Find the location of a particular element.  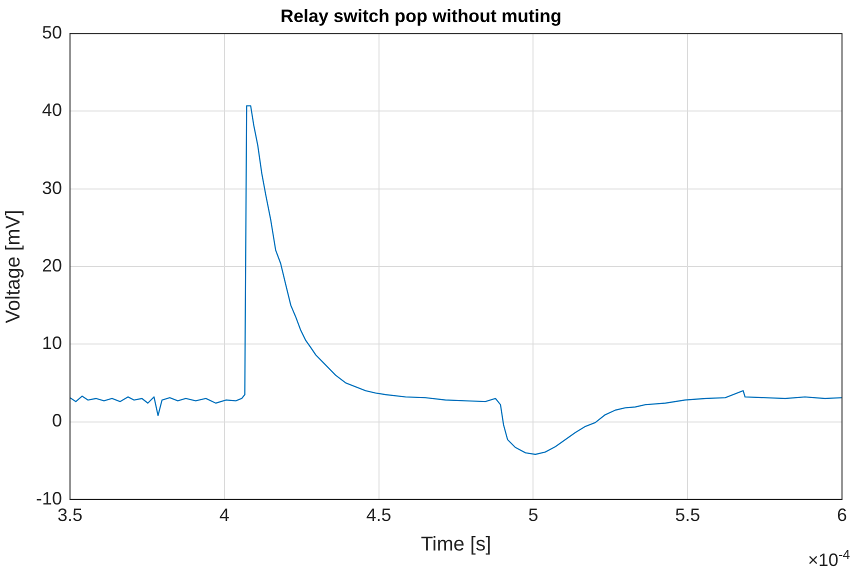

x-tick-label: 5 is located at coordinates (533, 515).